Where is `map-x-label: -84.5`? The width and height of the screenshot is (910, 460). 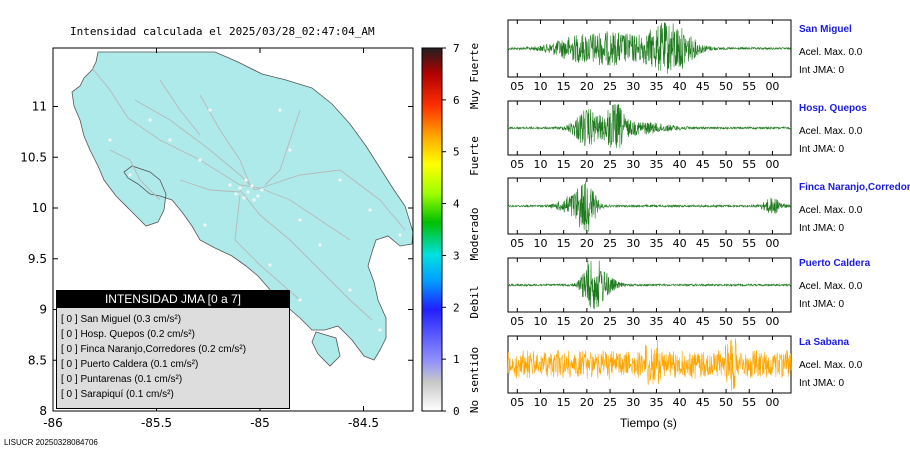
map-x-label: -84.5 is located at coordinates (363, 423).